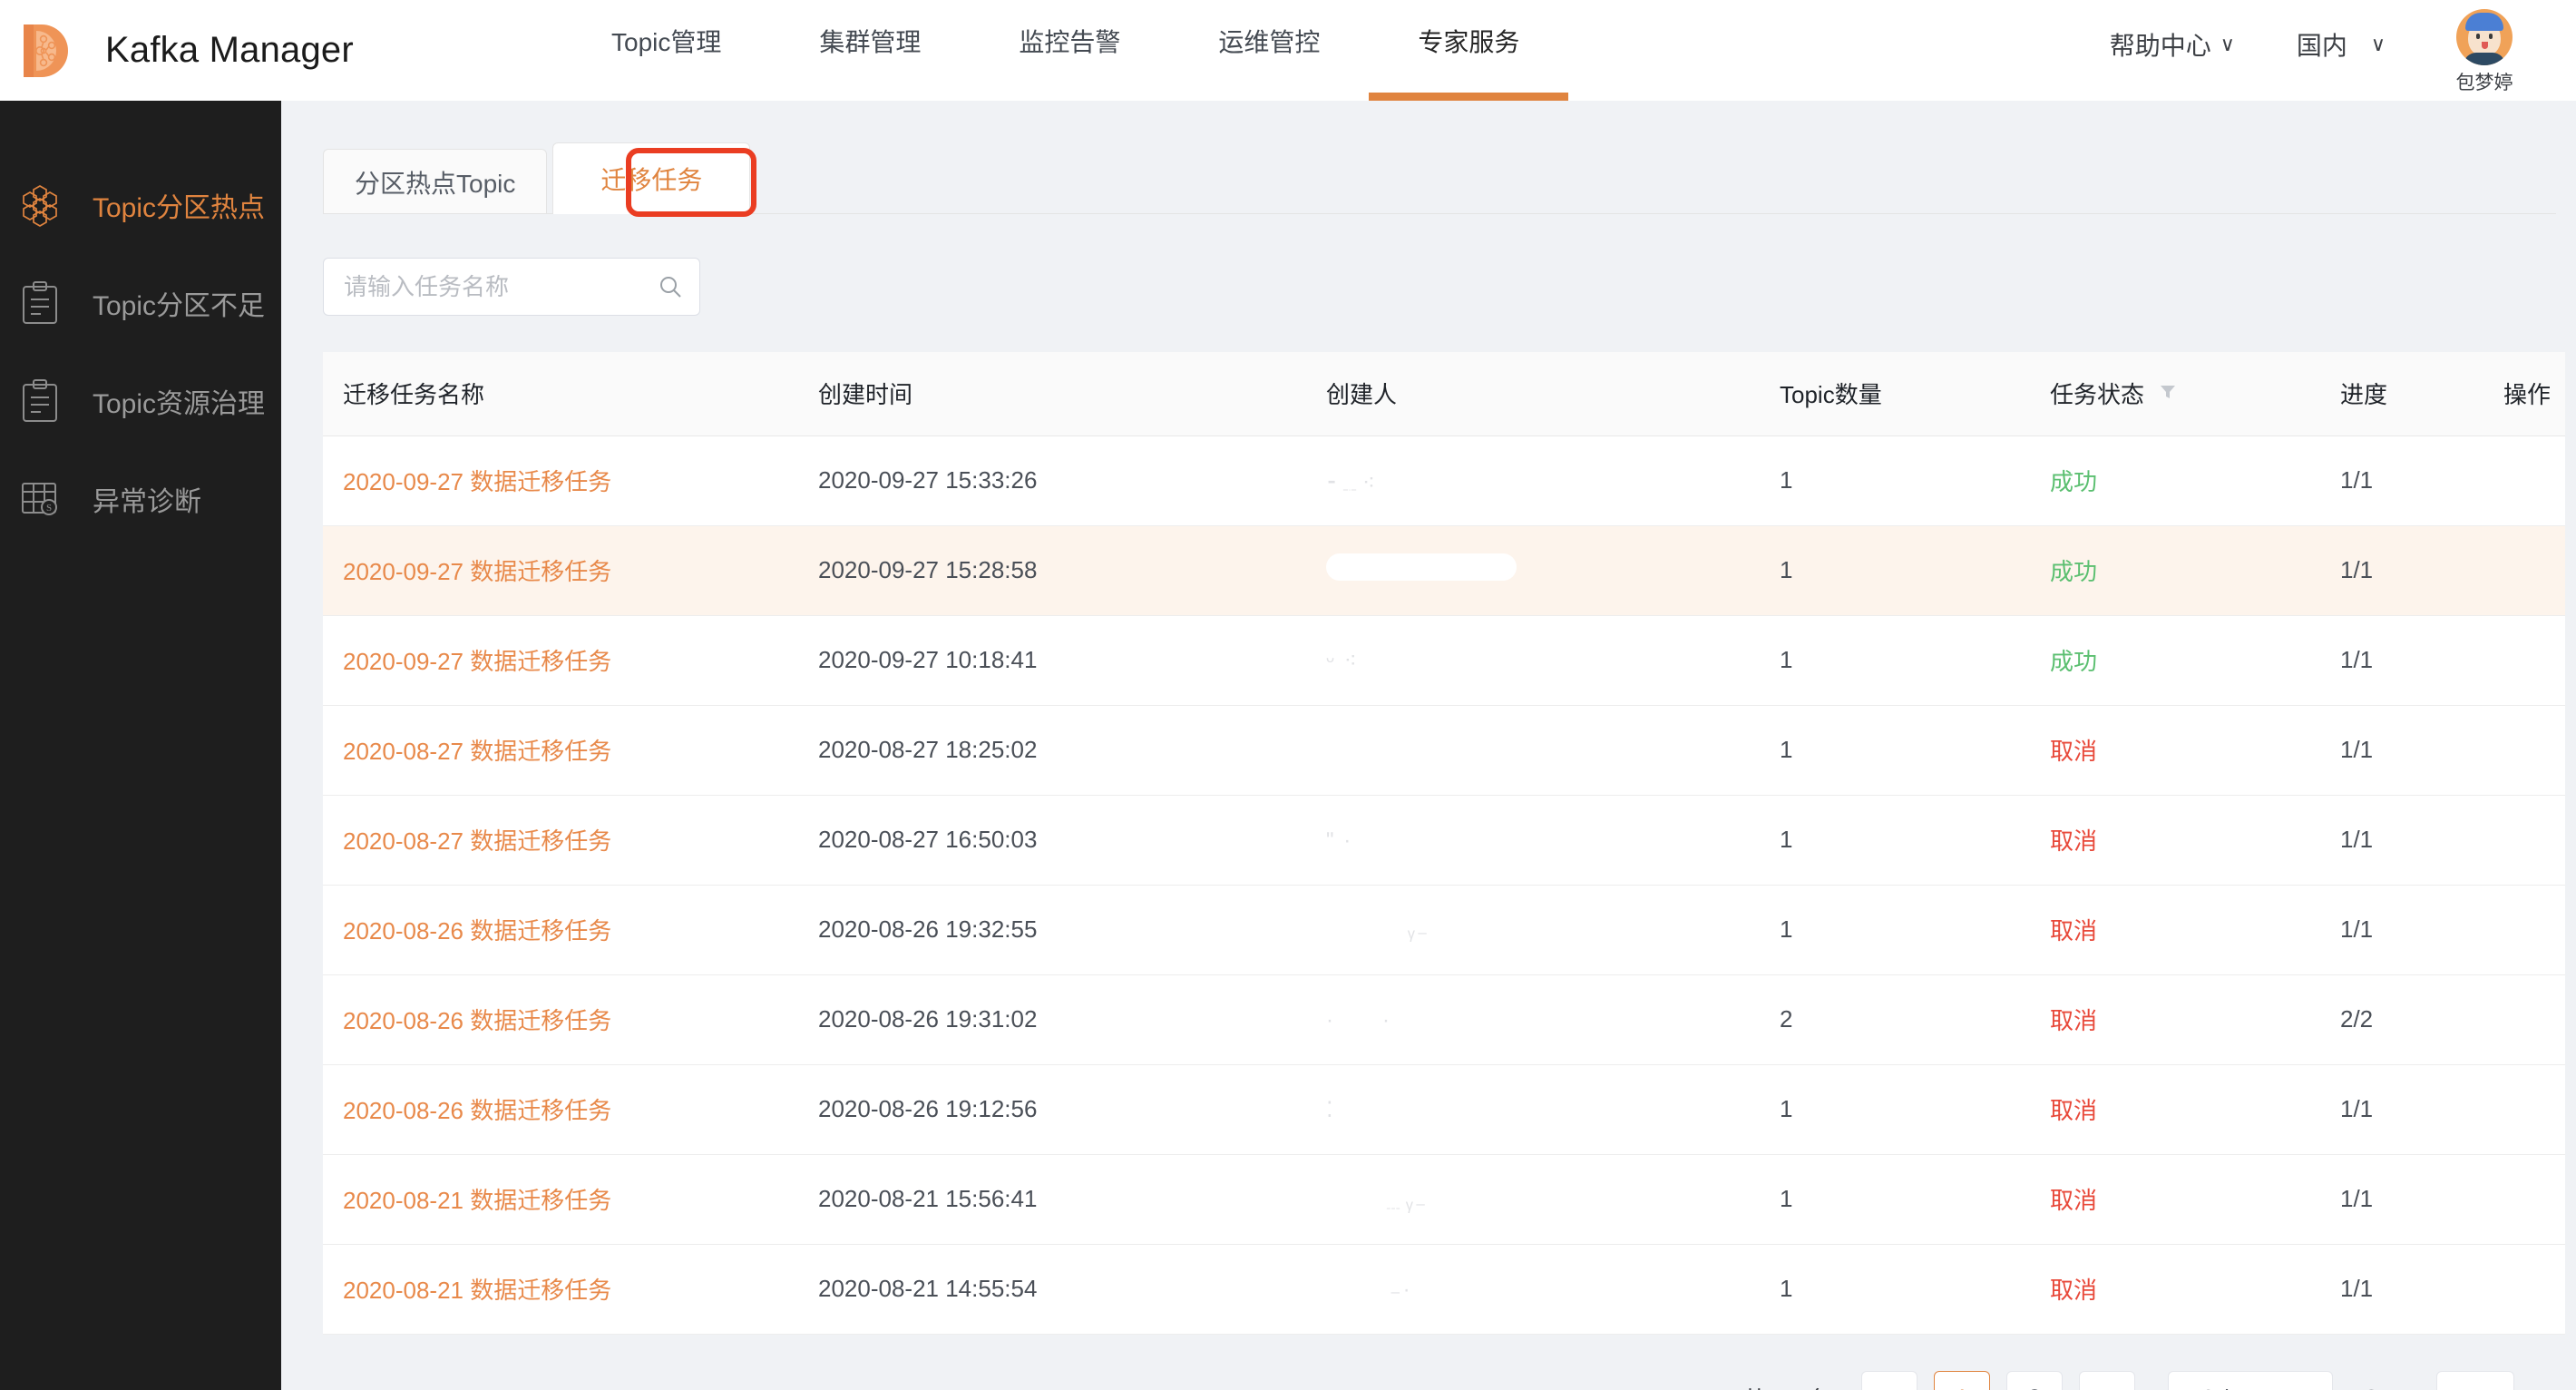 The width and height of the screenshot is (2576, 1390). Describe the element at coordinates (1056, 660) in the screenshot. I see `cell-created-at: 2020-09-27 10:18:41` at that location.